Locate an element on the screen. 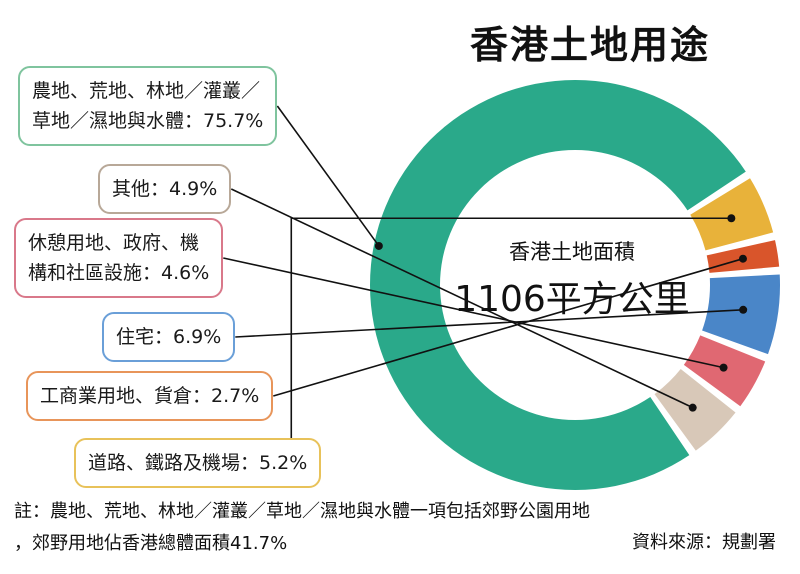 This screenshot has height=574, width=800. slice-label: 住宅：6.9% is located at coordinates (169, 337).